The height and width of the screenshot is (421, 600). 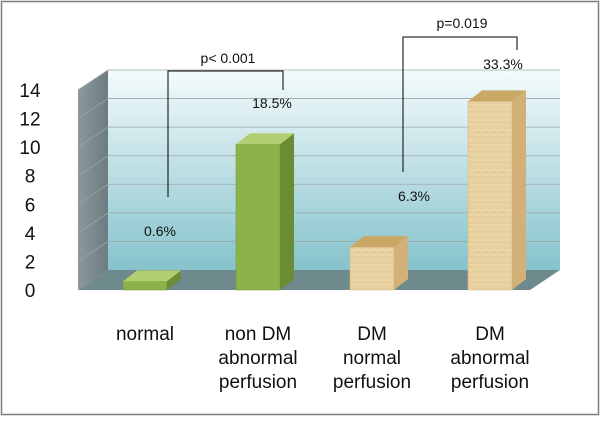 What do you see at coordinates (29, 120) in the screenshot?
I see `y-tick-label: 12` at bounding box center [29, 120].